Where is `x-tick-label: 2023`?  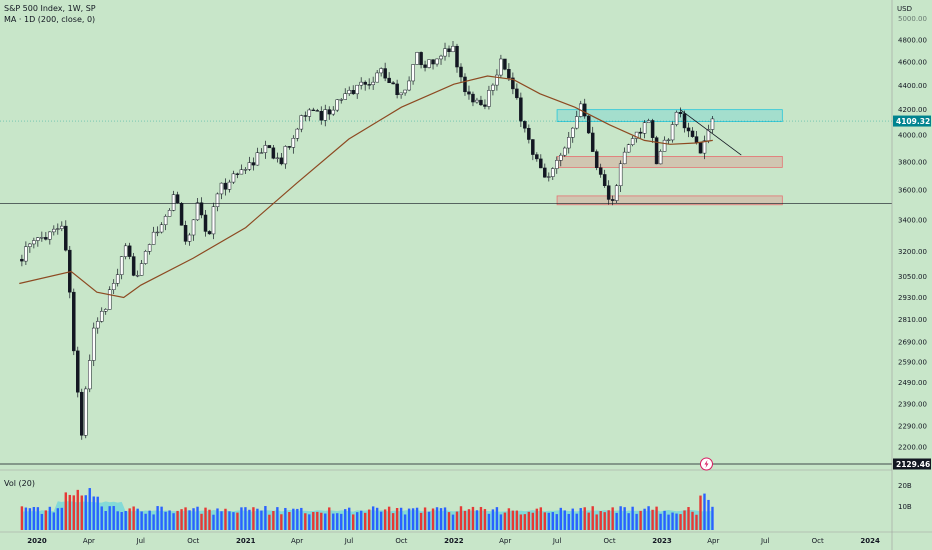
x-tick-label: 2023 is located at coordinates (662, 541).